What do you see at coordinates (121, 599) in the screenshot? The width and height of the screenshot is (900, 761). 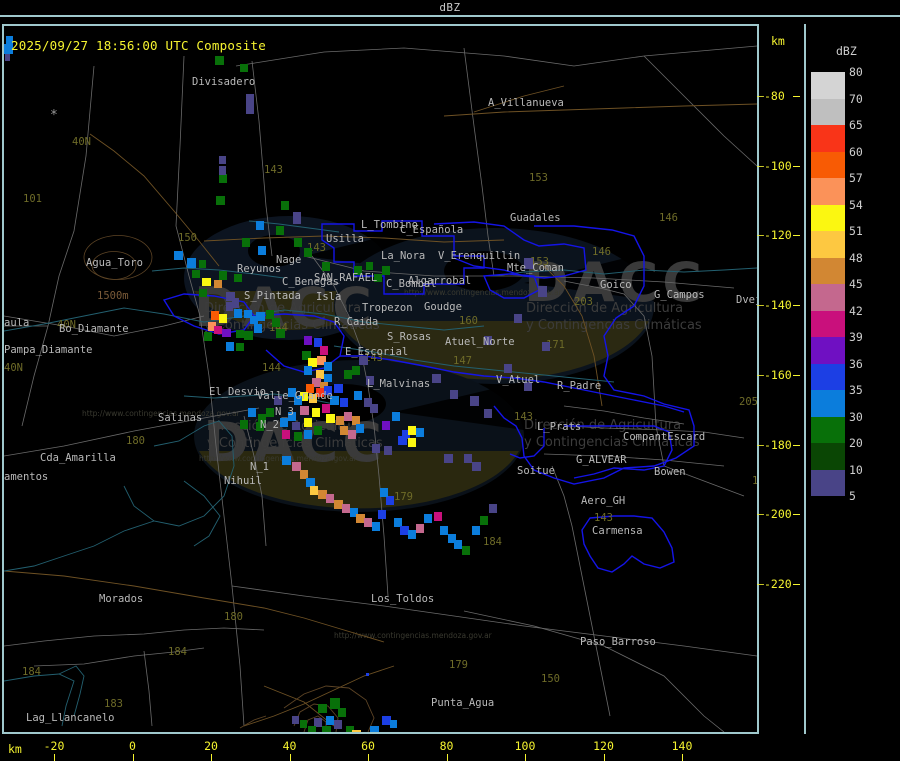 I see `place-label: Morados` at bounding box center [121, 599].